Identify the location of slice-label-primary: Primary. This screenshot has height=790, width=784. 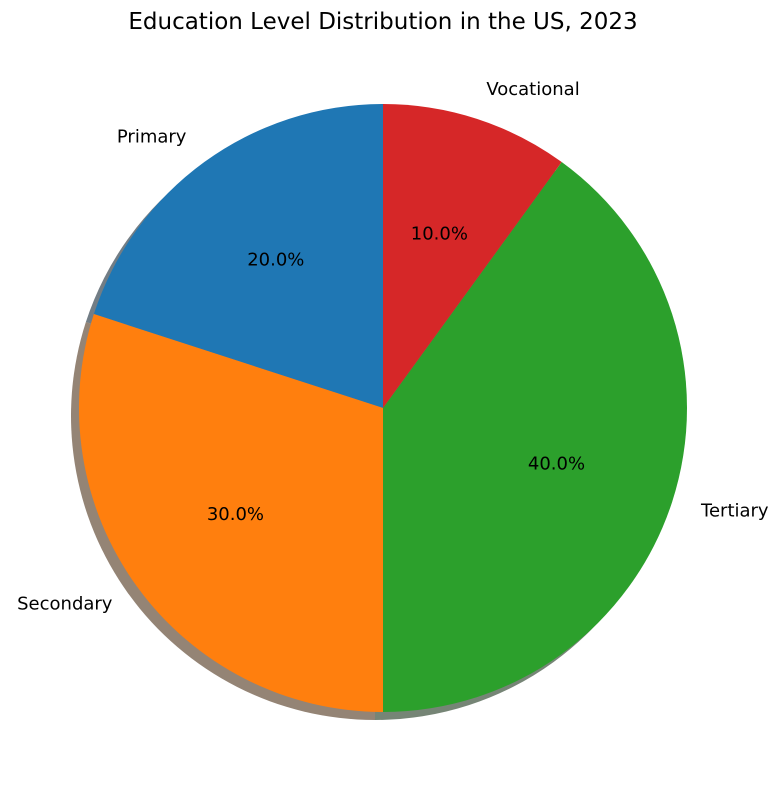
(152, 136).